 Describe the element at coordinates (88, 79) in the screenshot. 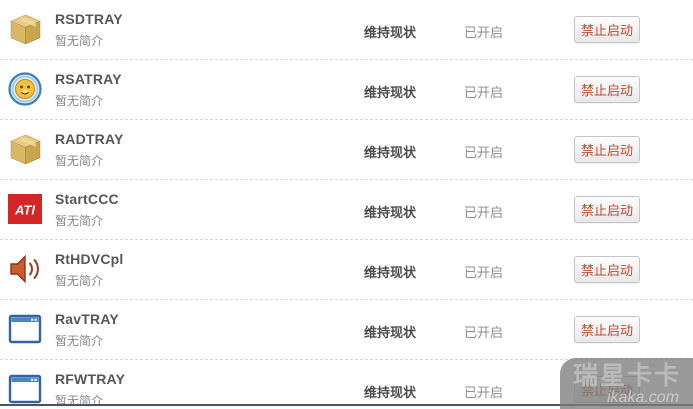

I see `program-name: RSATRAY` at that location.